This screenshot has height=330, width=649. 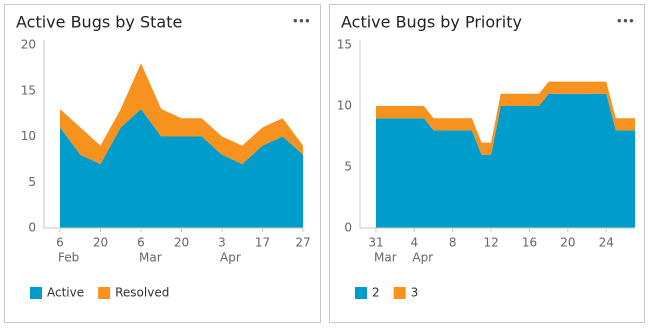 I want to click on y-tick-label: 20, so click(x=28, y=45).